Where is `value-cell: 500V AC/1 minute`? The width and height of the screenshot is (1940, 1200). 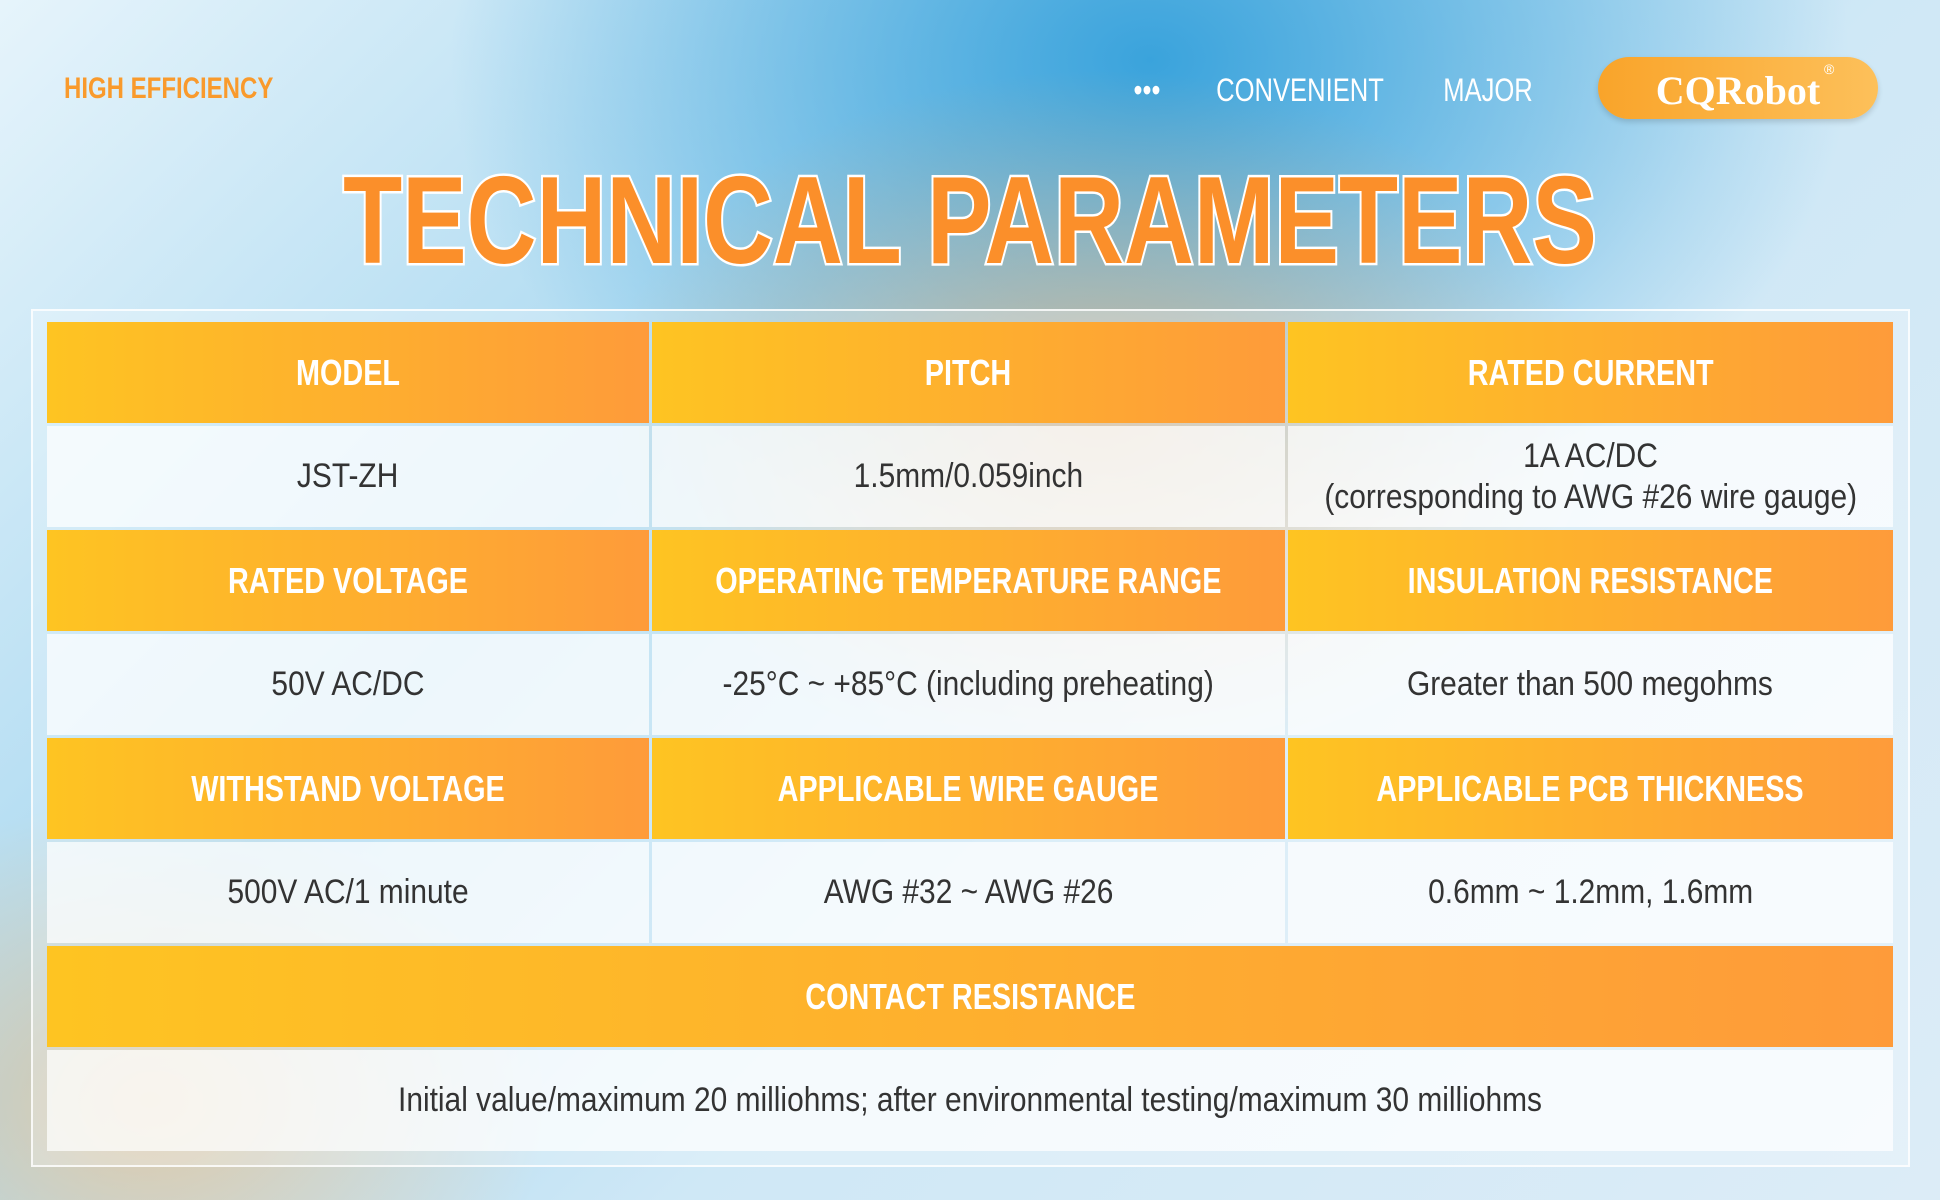 value-cell: 500V AC/1 minute is located at coordinates (348, 892).